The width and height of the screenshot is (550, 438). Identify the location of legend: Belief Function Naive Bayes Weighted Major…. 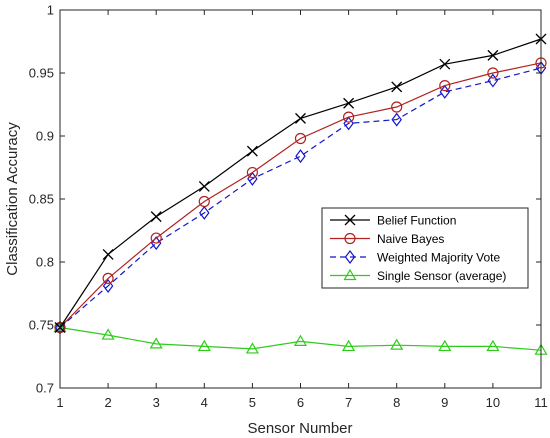
(425, 248).